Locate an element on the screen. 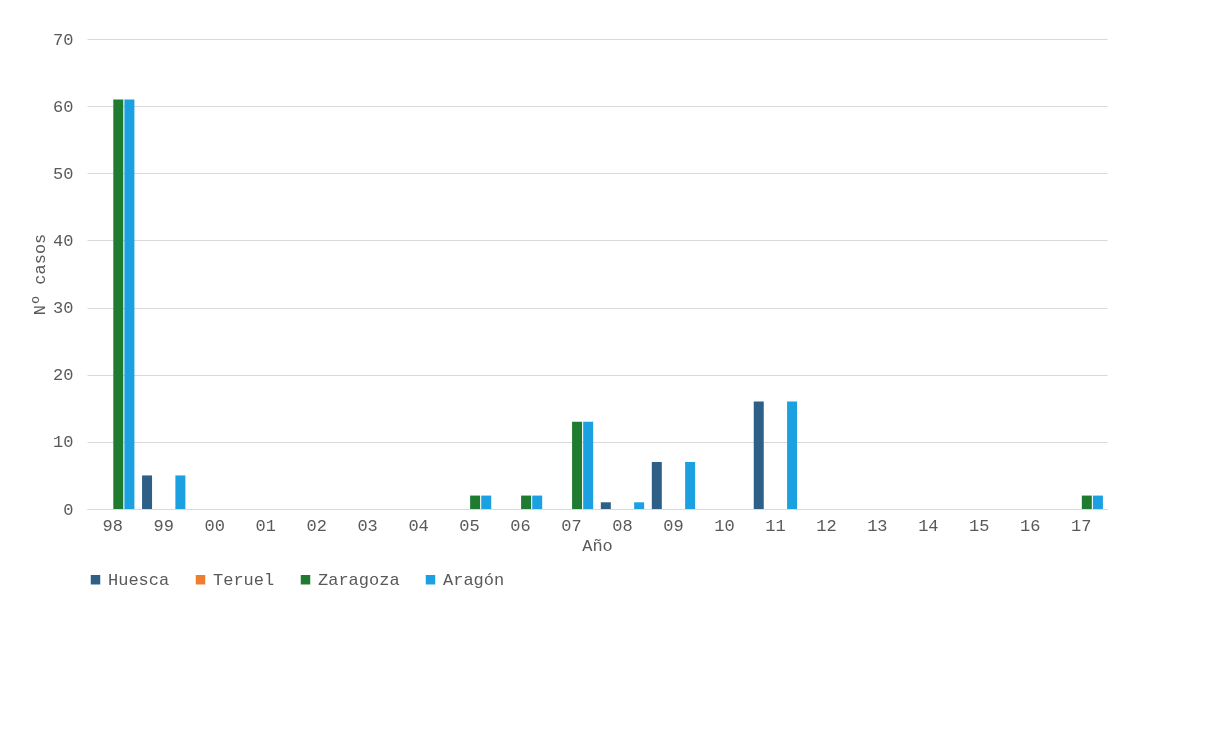  y-tick-label: 40 is located at coordinates (63, 241).